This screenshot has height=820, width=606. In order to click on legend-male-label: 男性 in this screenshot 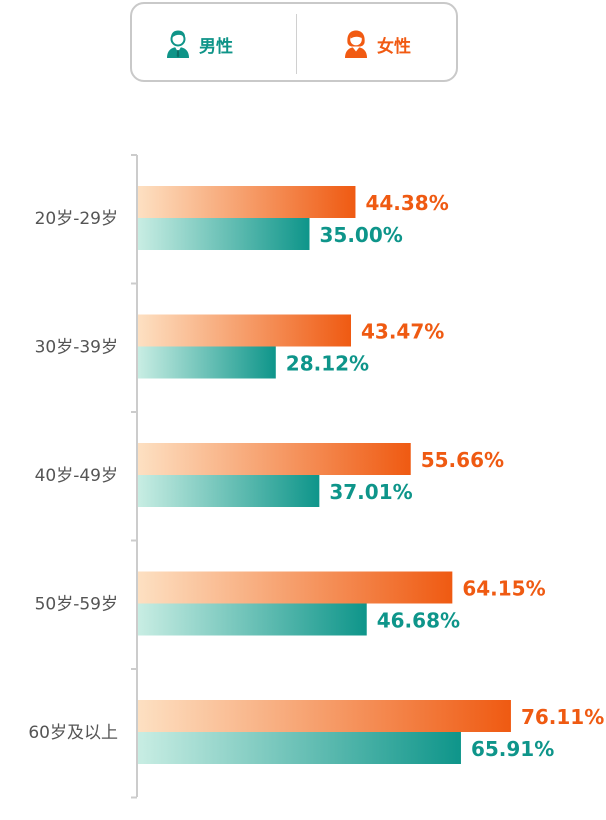, I will do `click(216, 46)`.